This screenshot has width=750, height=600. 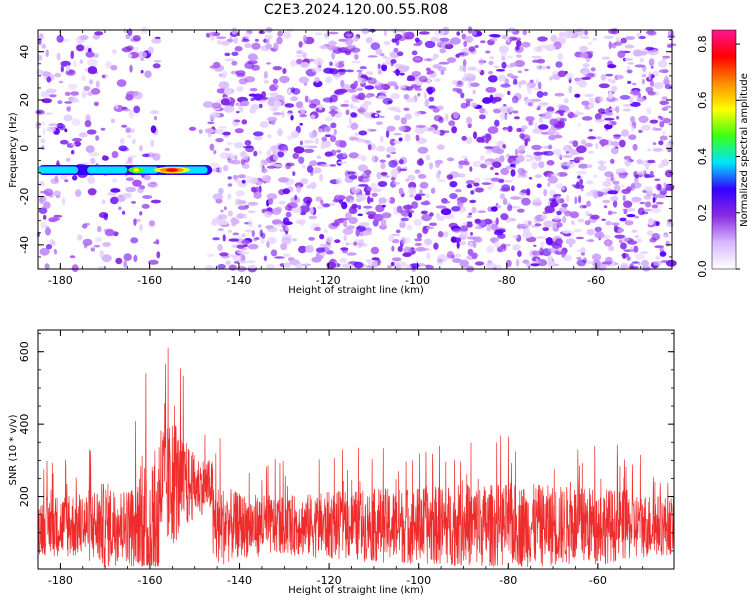 I want to click on spectrogram-x-tick-label: -100, so click(x=417, y=280).